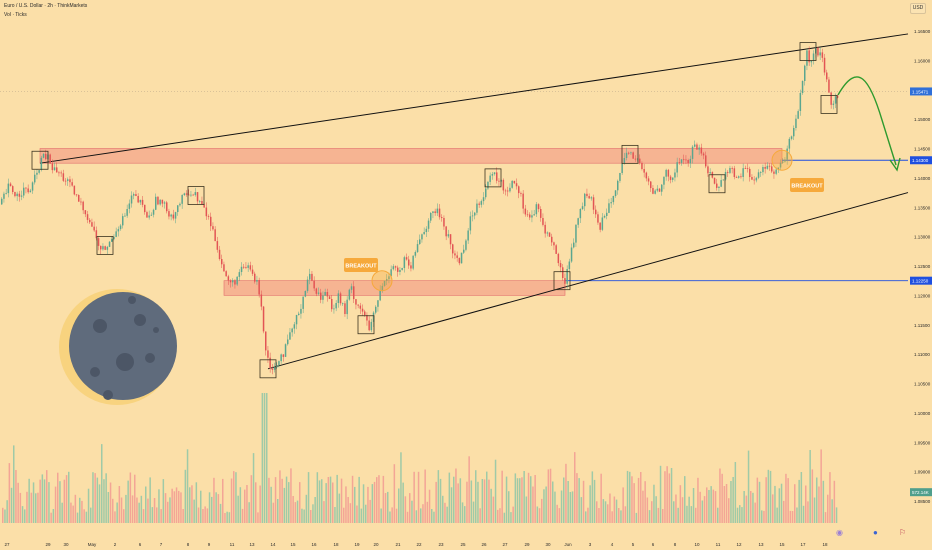 This screenshot has width=932, height=550. What do you see at coordinates (803, 544) in the screenshot?
I see `time-tick-label: 17` at bounding box center [803, 544].